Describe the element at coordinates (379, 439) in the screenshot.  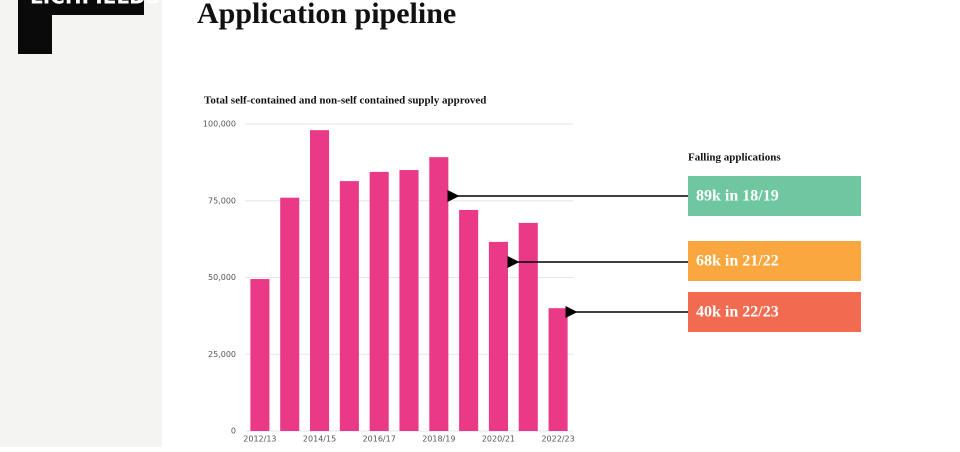
I see `x-tick-label: 2016/17` at that location.